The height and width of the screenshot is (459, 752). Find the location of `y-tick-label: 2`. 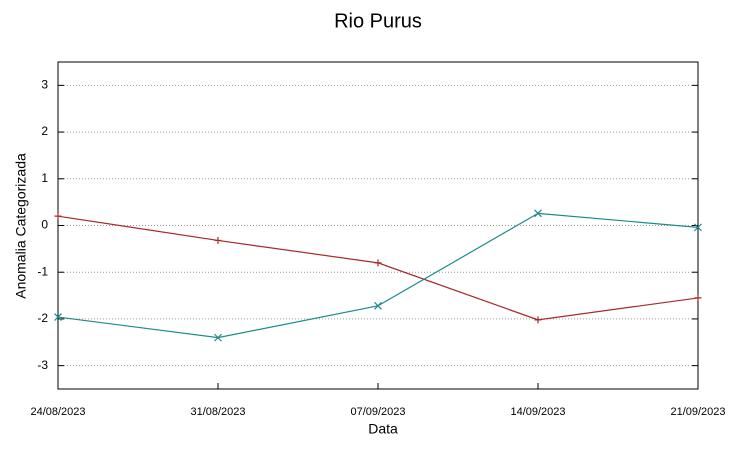

y-tick-label: 2 is located at coordinates (44, 131).